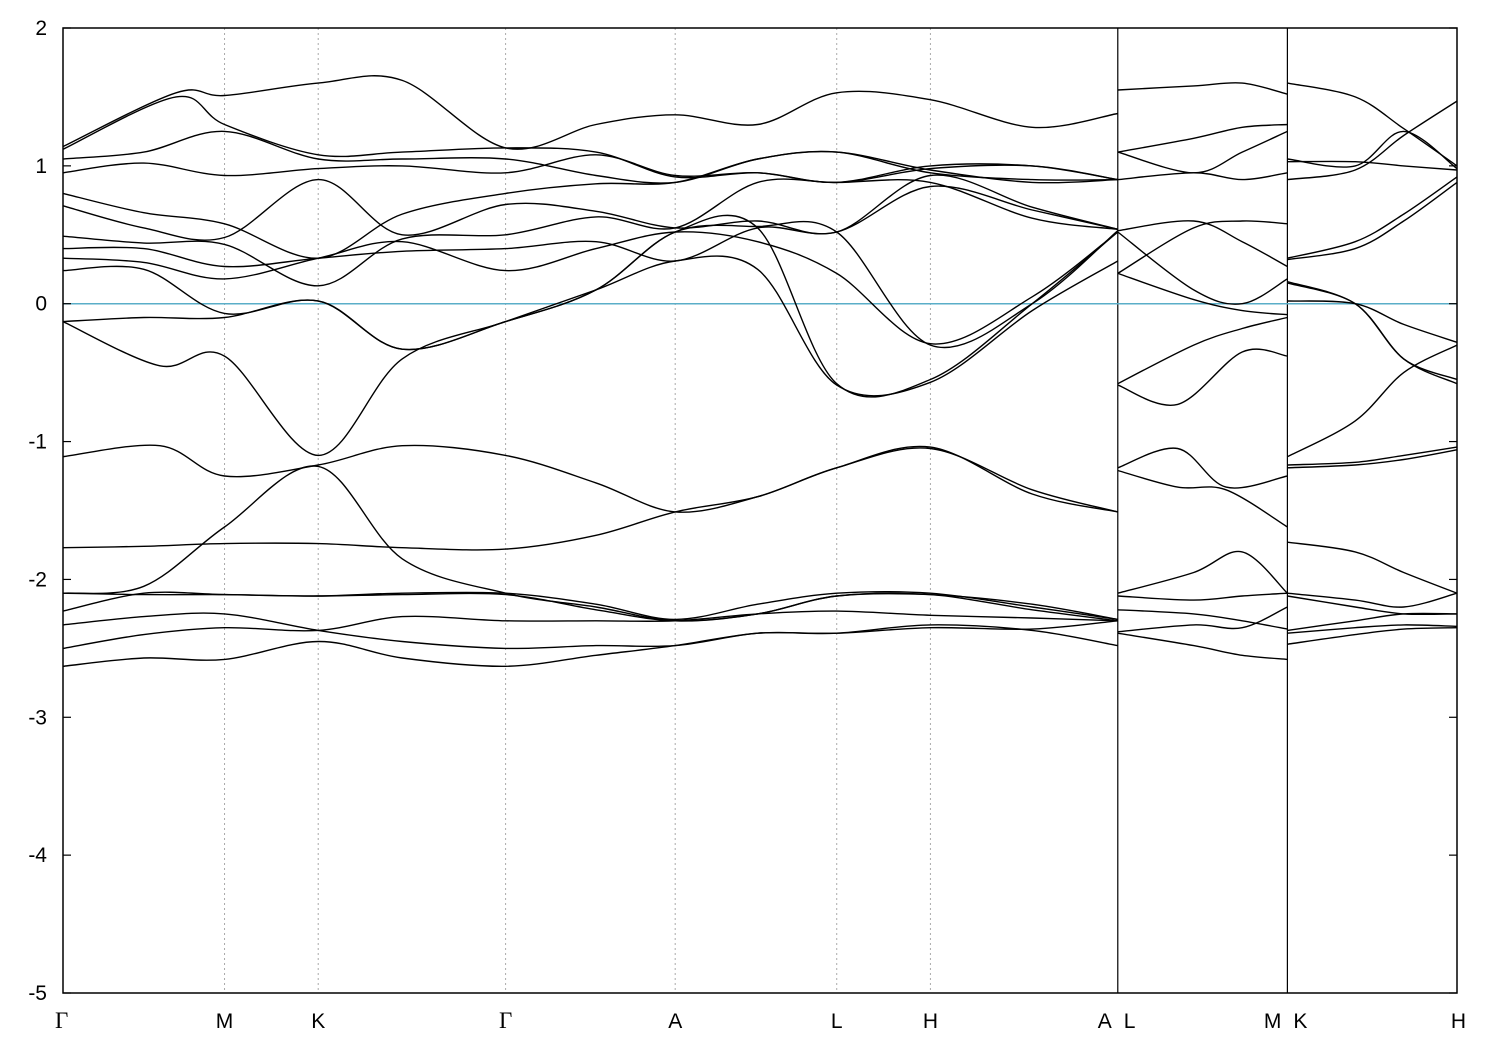 This screenshot has width=1500, height=1050. What do you see at coordinates (37, 442) in the screenshot?
I see `y-tick-label: -1` at bounding box center [37, 442].